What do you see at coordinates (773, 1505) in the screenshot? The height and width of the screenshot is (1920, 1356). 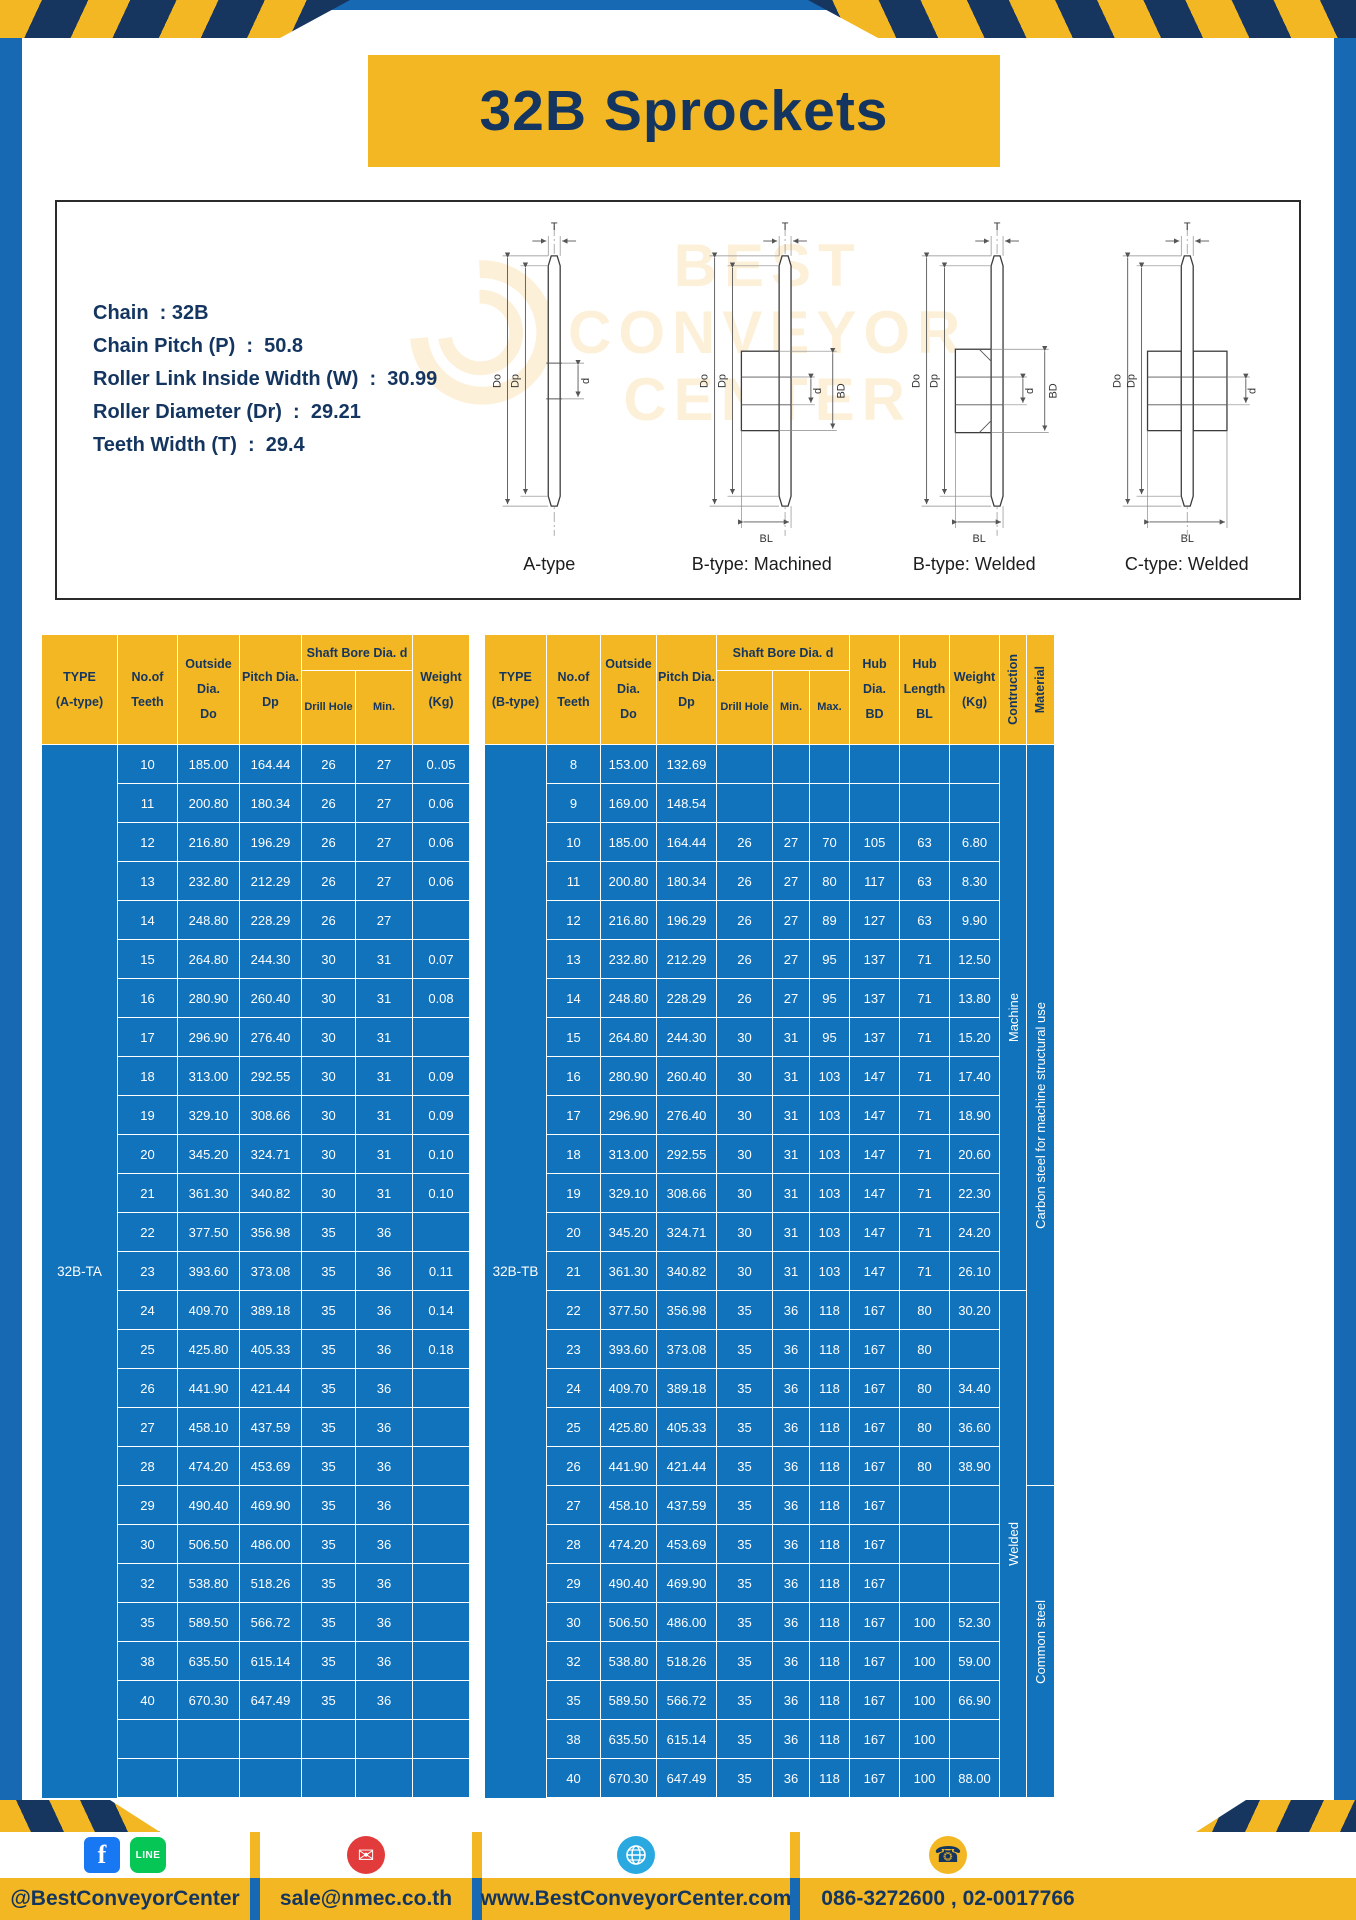 I see `table-row: 27 458.10 437.59 35 36 118 167` at bounding box center [773, 1505].